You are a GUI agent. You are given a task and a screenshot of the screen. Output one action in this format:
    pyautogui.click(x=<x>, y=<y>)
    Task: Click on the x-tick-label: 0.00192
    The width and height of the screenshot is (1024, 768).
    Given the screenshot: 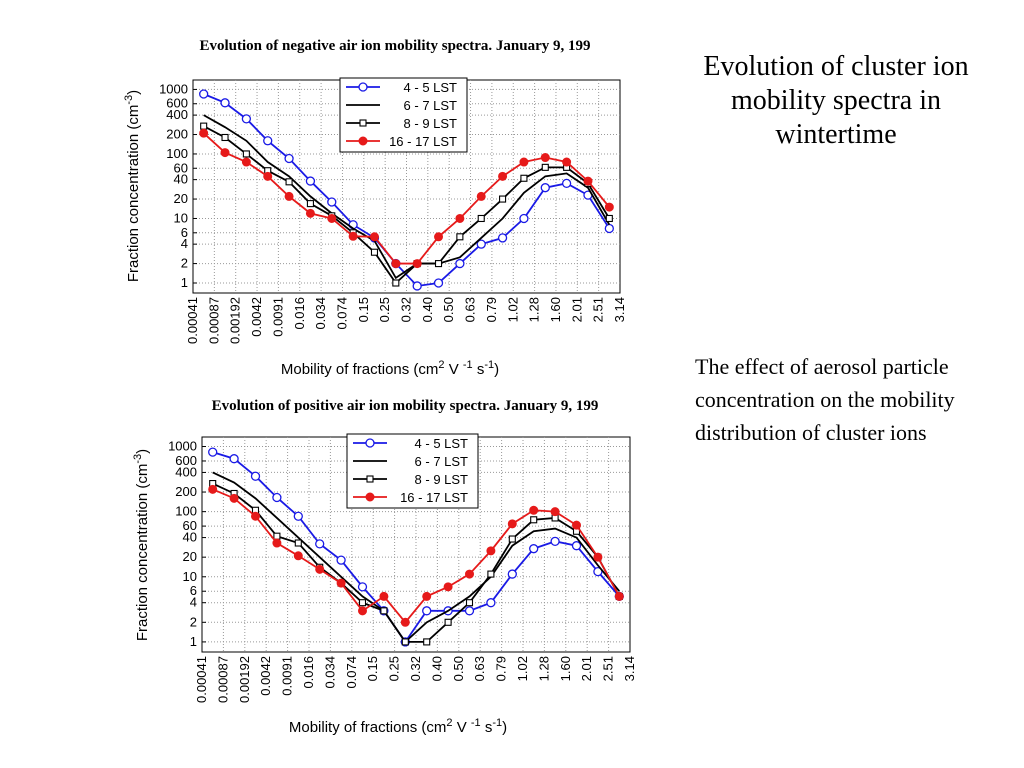 What is the action you would take?
    pyautogui.click(x=235, y=320)
    